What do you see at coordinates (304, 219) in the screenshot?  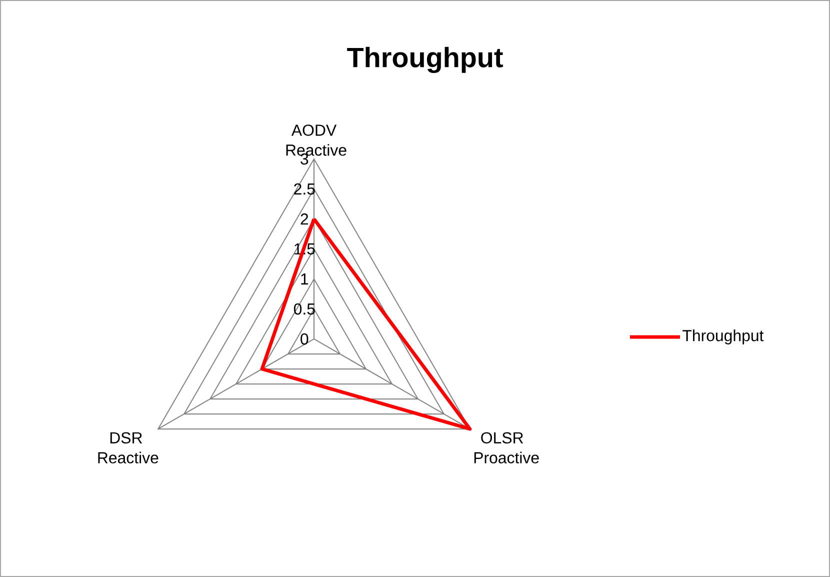 I see `y-tick-label: 2` at bounding box center [304, 219].